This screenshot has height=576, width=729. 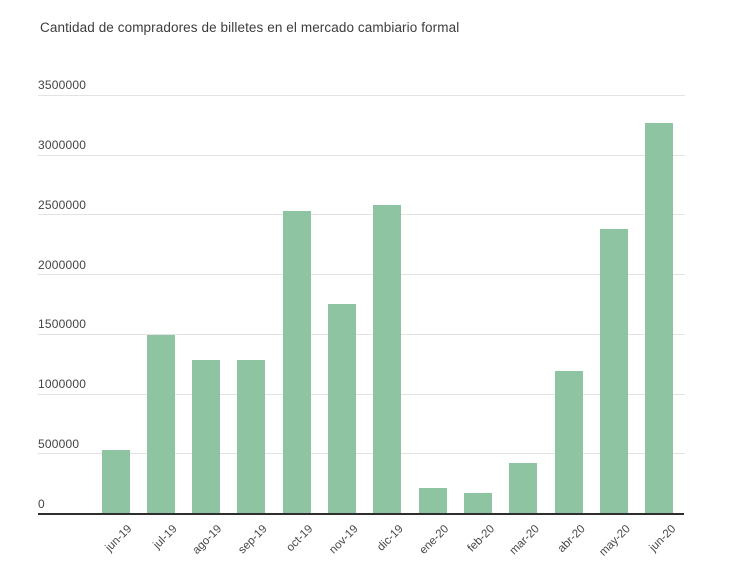 I want to click on x-tick-label: oct-19, so click(x=300, y=539).